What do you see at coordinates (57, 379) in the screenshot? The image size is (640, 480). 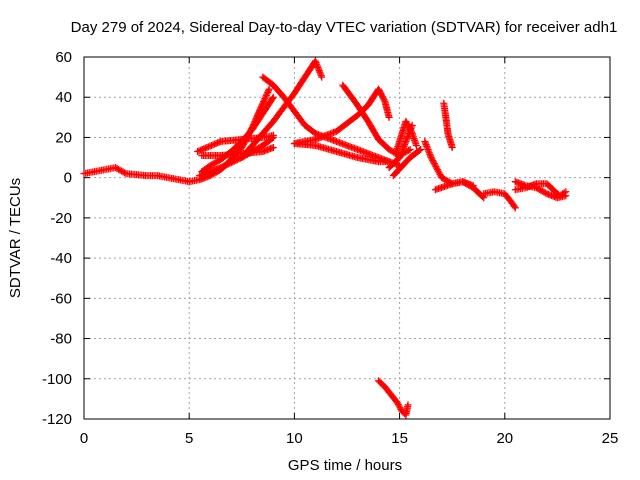 I see `y-tick-label: -100` at bounding box center [57, 379].